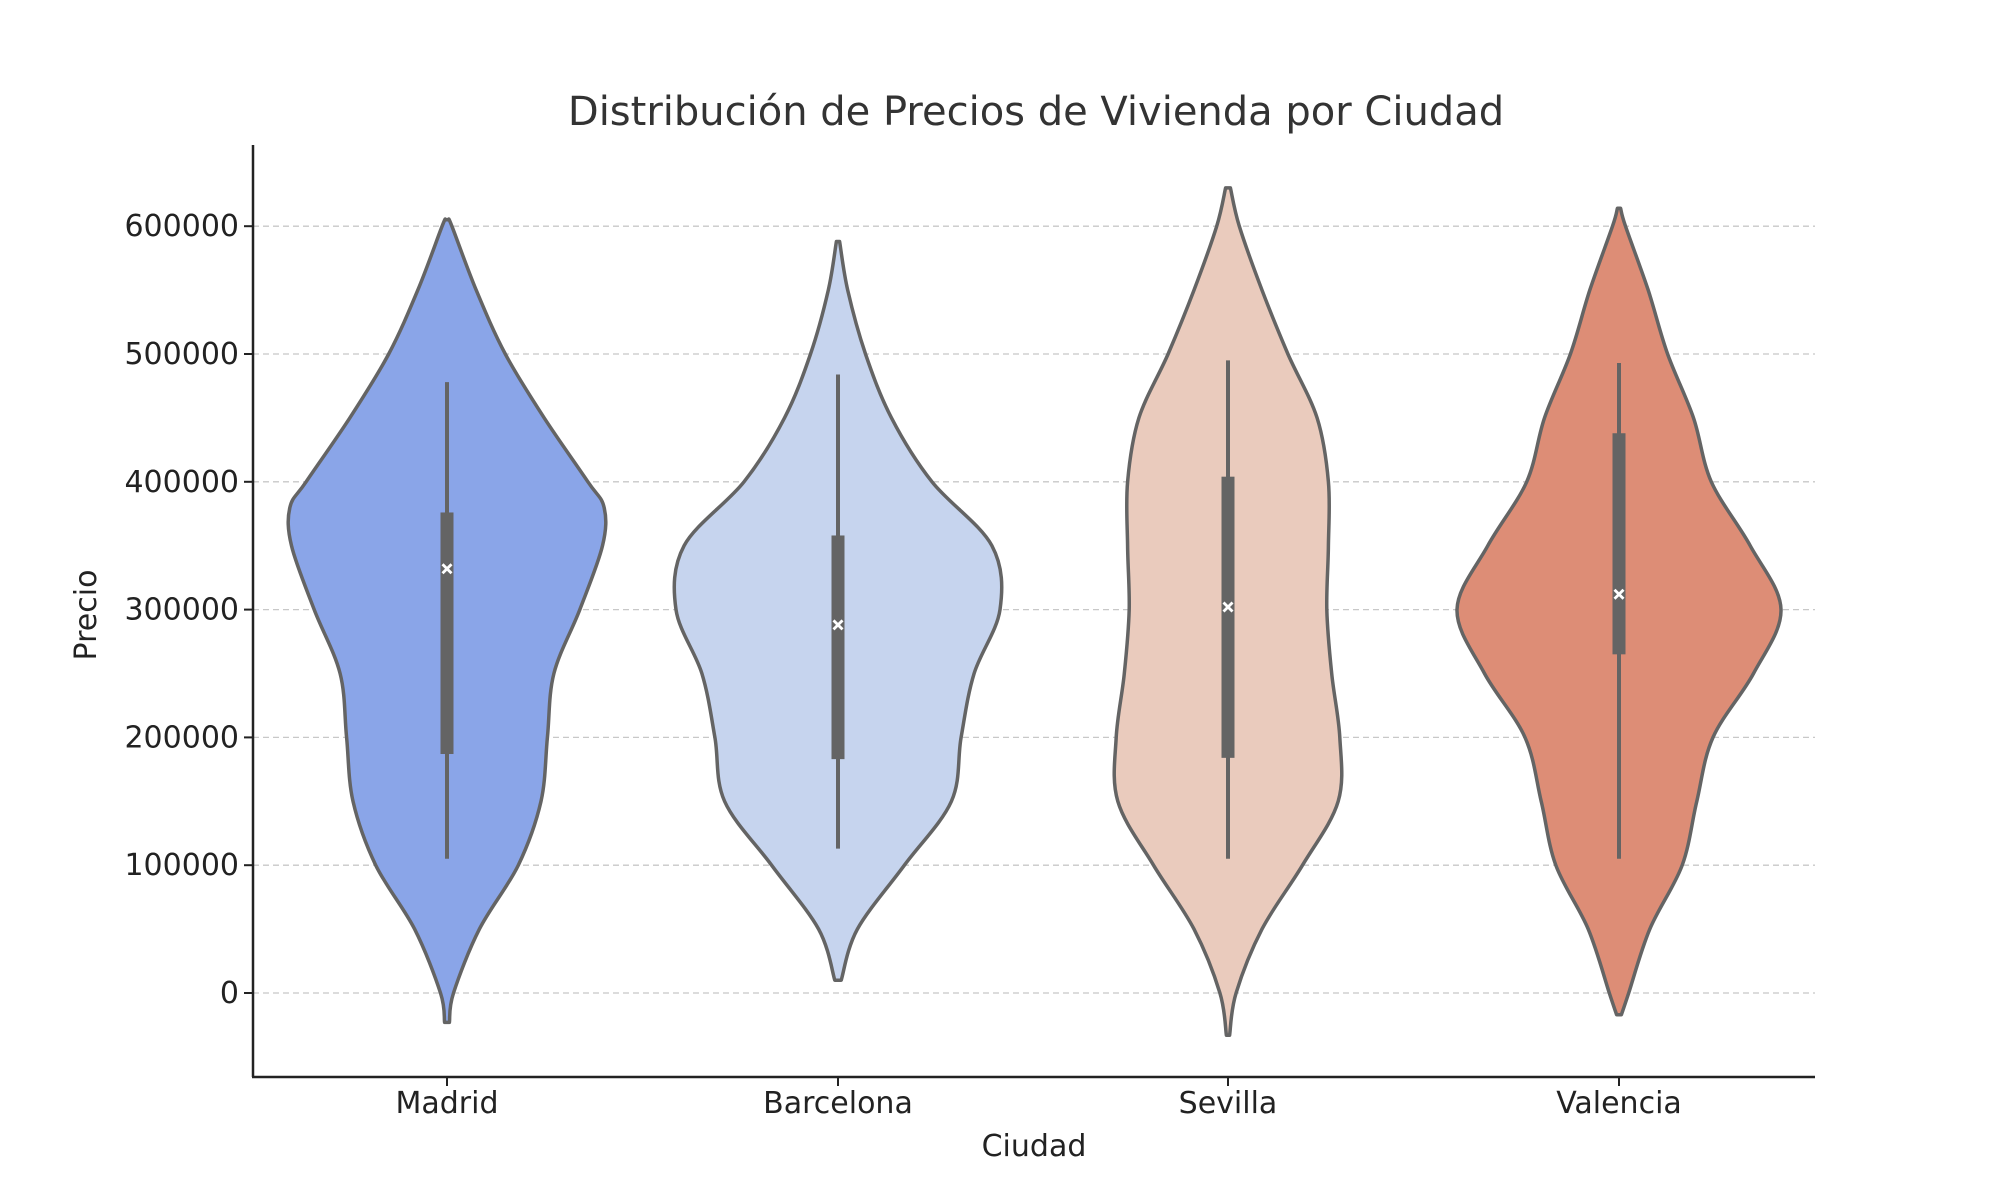 This screenshot has width=2000, height=1200. I want to click on x-tick-label: Madrid, so click(446, 1103).